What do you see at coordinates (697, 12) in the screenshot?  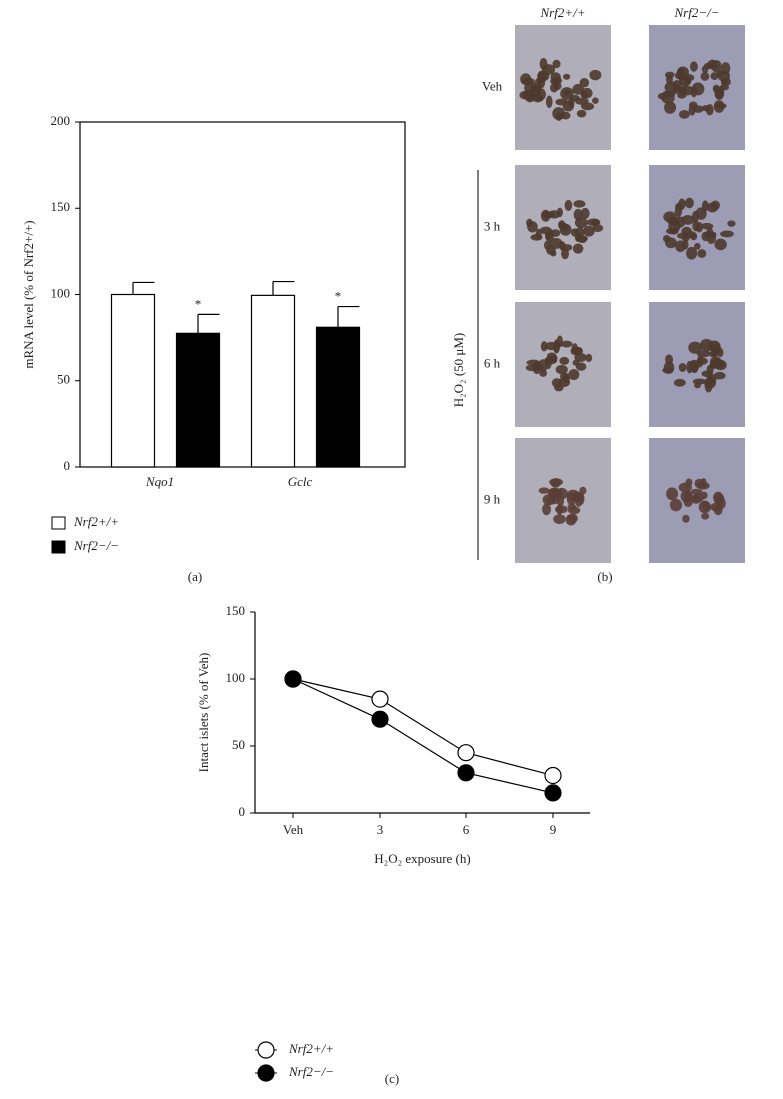 I see `column-header: Nrf2−/−` at bounding box center [697, 12].